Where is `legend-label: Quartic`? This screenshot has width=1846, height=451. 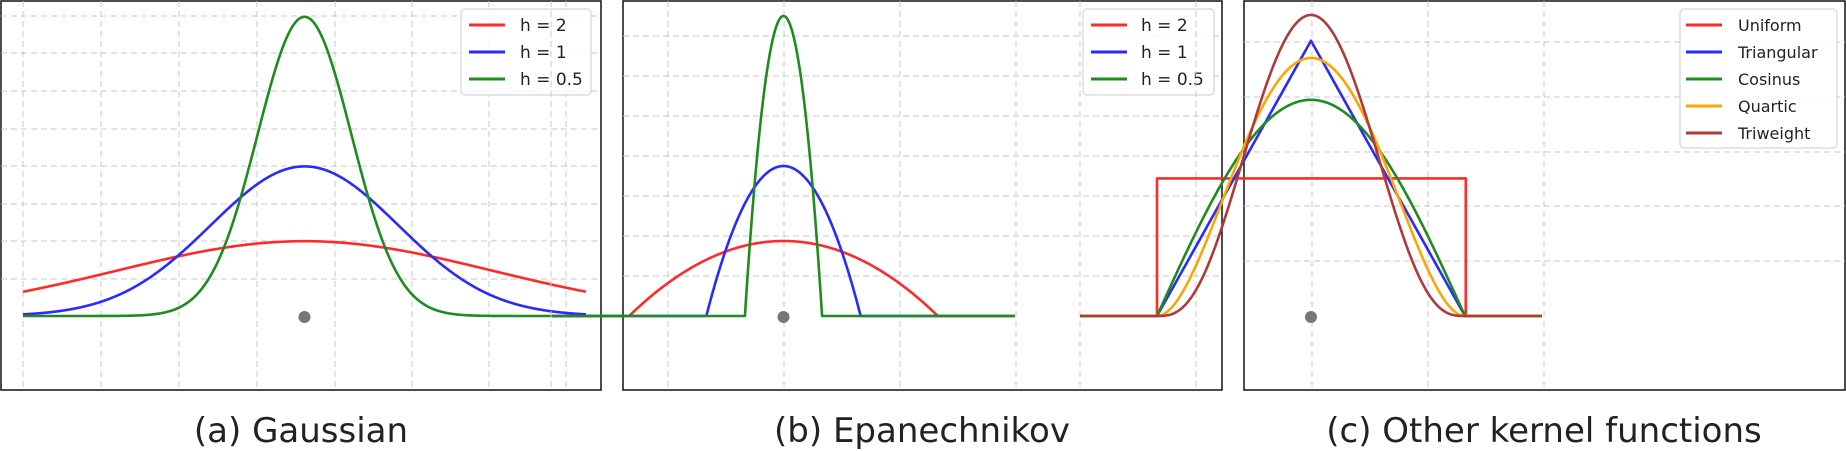 legend-label: Quartic is located at coordinates (1767, 106).